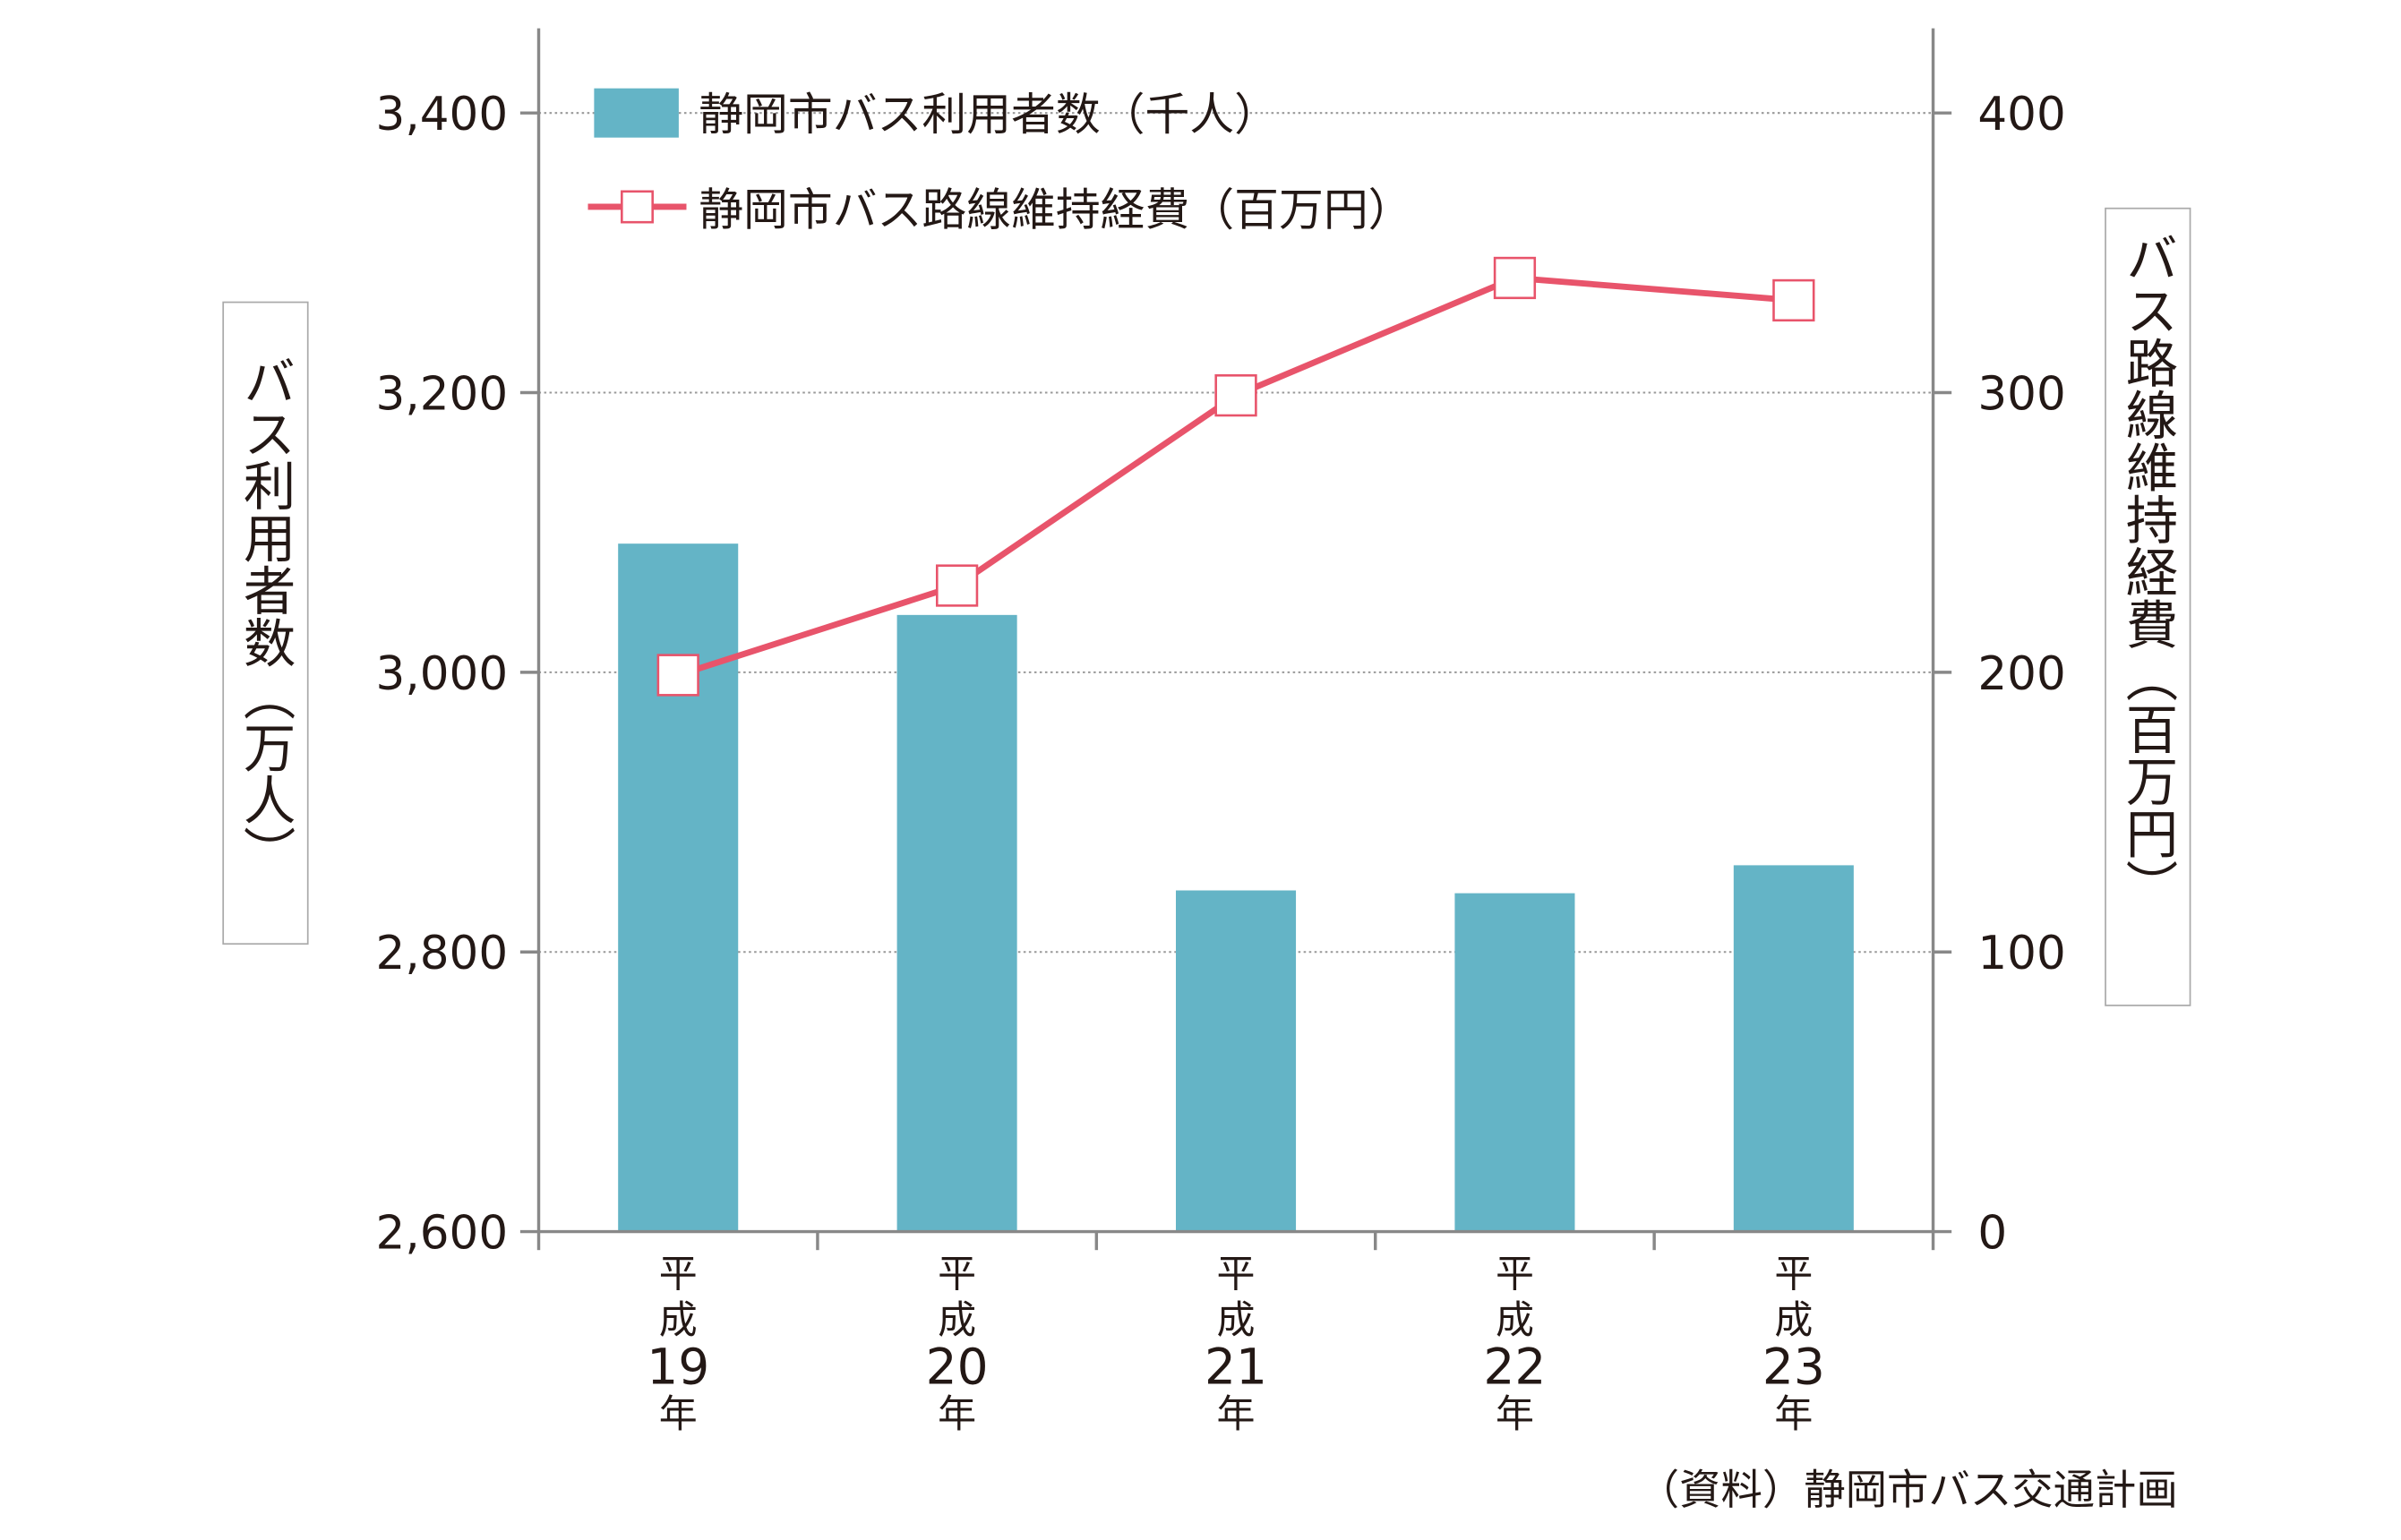  What do you see at coordinates (989, 115) in the screenshot?
I see `legend-bar-label: 静岡市バス利用者数（千人）` at bounding box center [989, 115].